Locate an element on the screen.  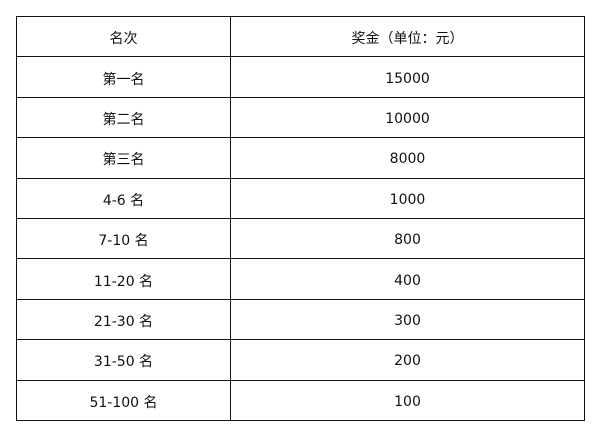
prize-cell: 400 is located at coordinates (407, 279).